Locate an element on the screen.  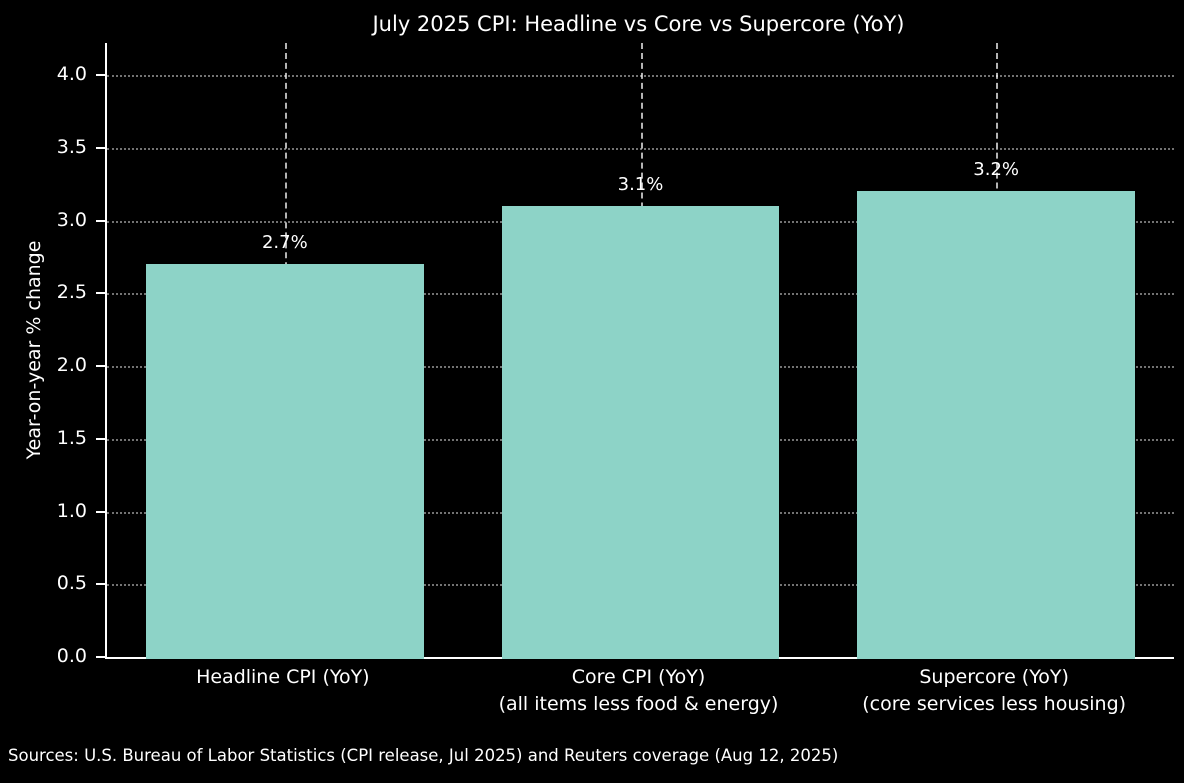
x-tick-label-line1: Core CPI (YoY) is located at coordinates (638, 677).